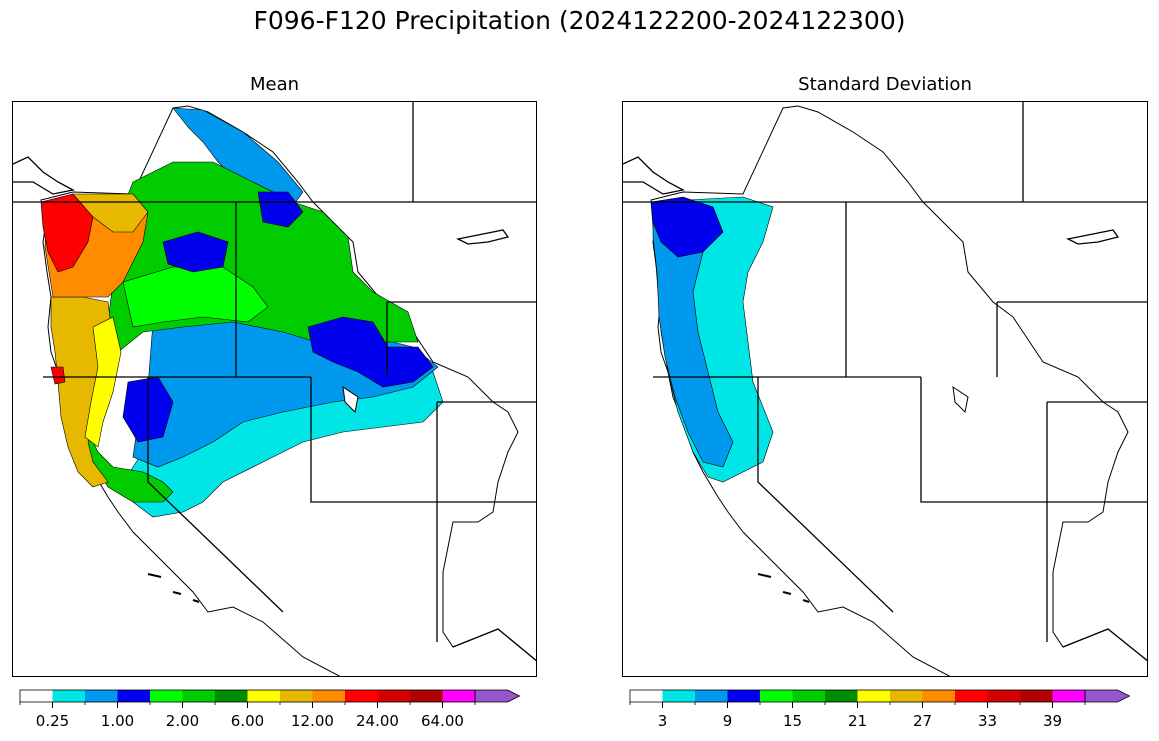 The height and width of the screenshot is (741, 1159). I want to click on colorbar-tick-label: 6.00, so click(247, 721).